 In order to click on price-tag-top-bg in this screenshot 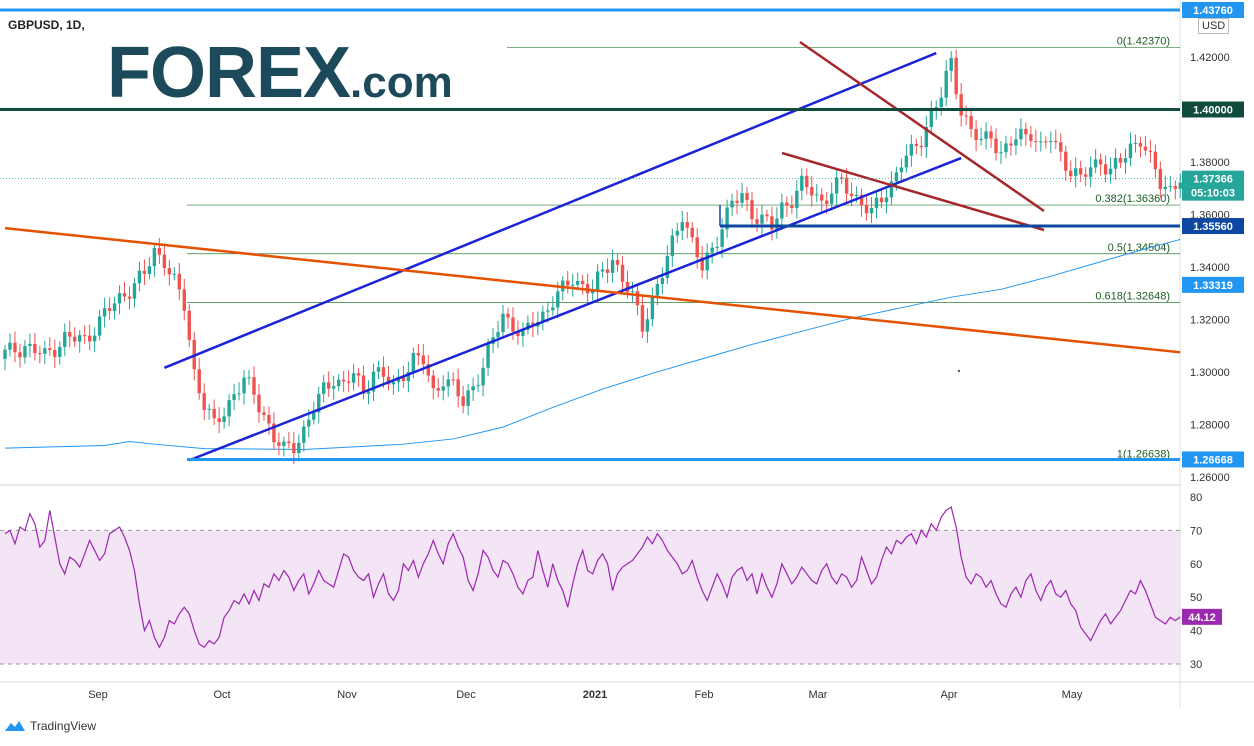, I will do `click(1213, 10)`.